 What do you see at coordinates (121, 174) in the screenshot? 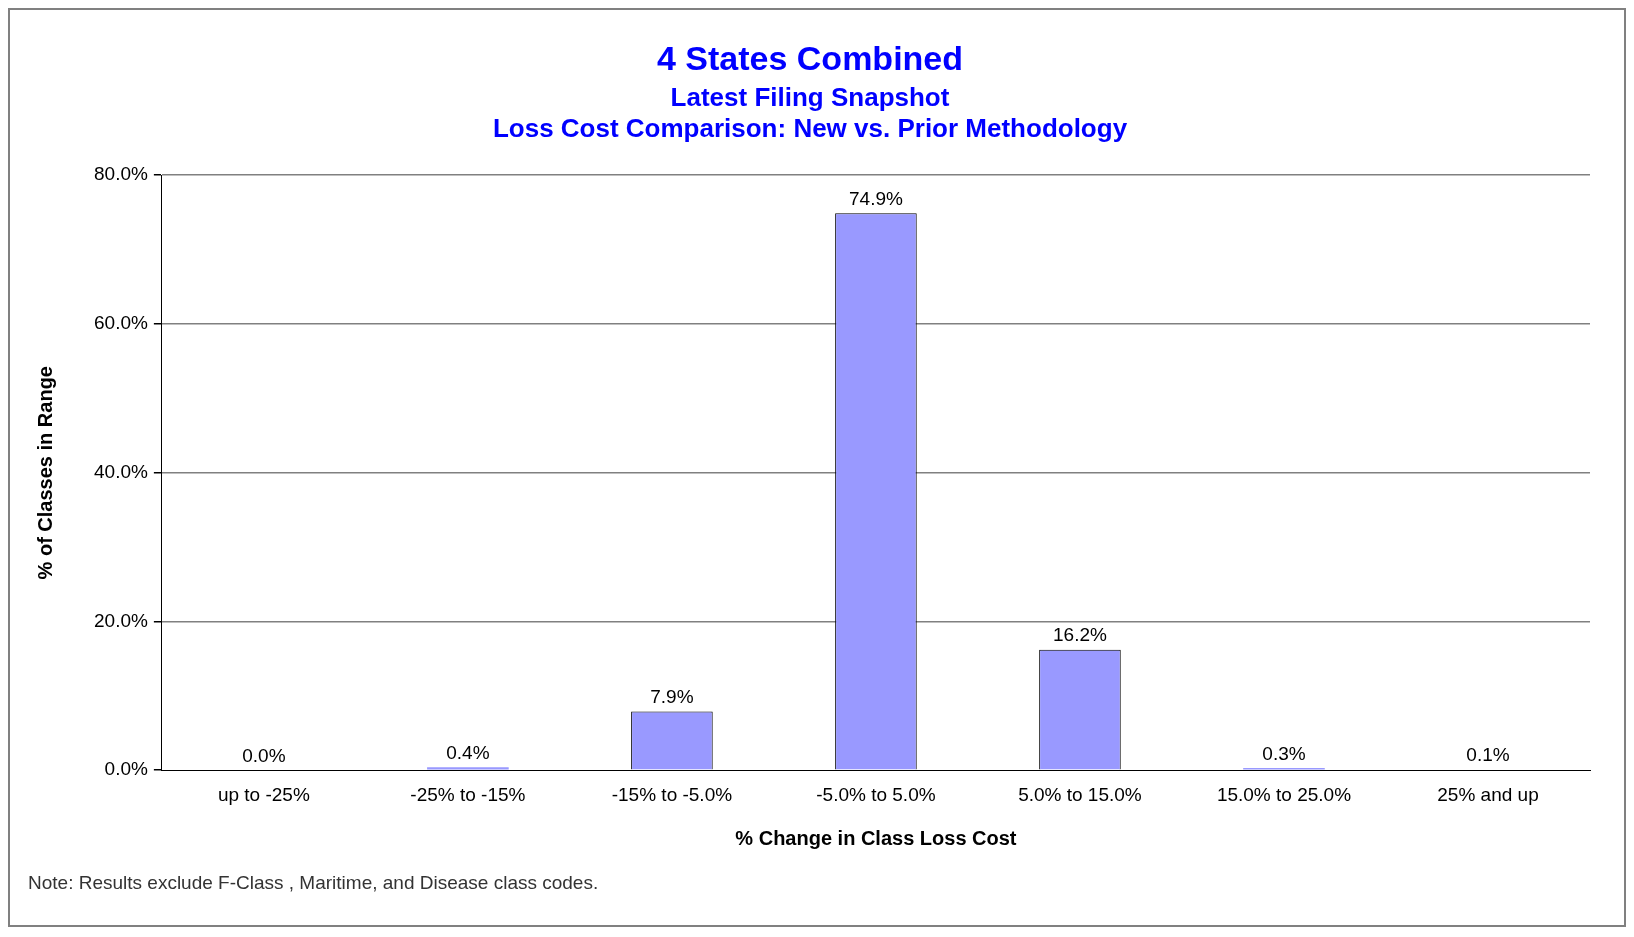
I see `y-tick-label: 80.0%` at bounding box center [121, 174].